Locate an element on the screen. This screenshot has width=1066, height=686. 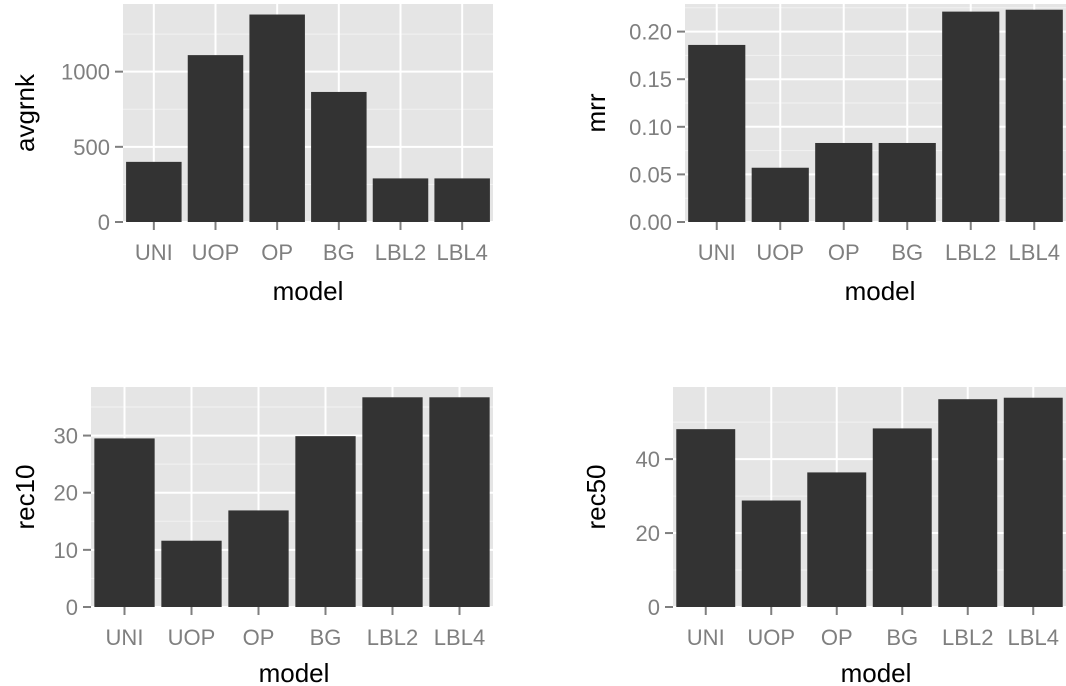
y-axis-title: rec10 is located at coordinates (25, 496).